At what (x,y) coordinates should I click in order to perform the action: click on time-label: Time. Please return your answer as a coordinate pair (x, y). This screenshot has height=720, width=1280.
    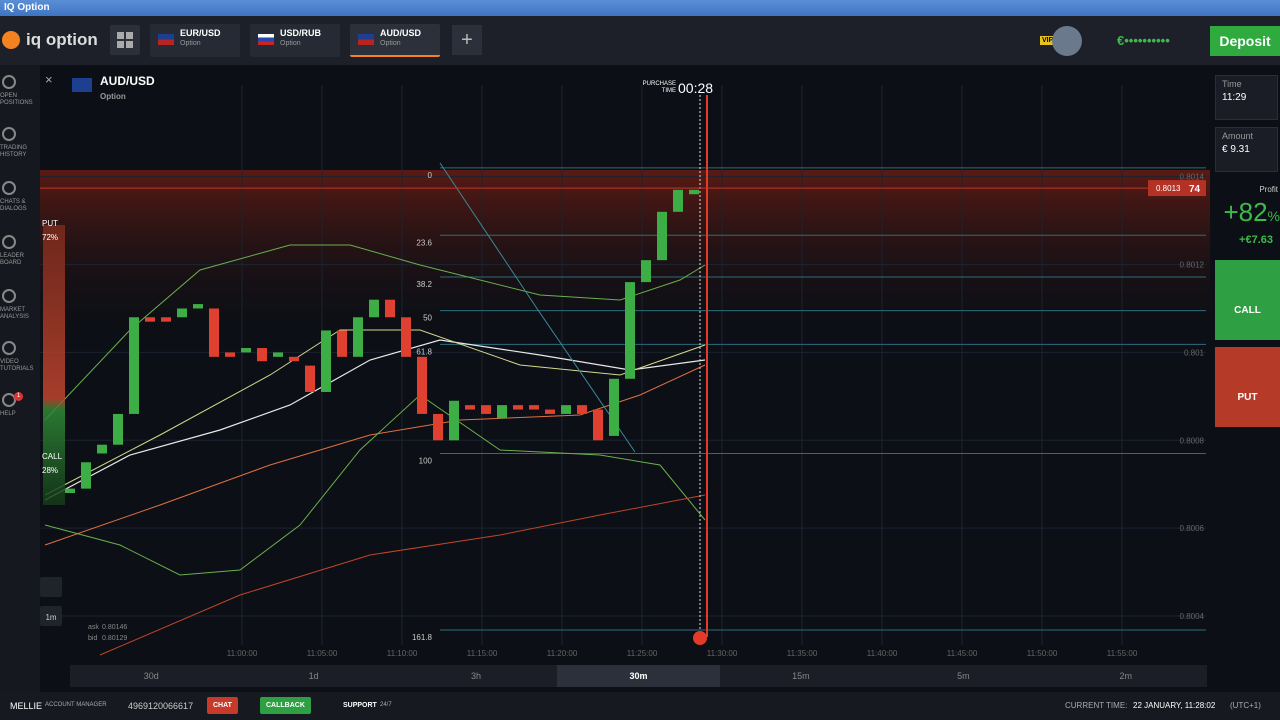
    Looking at the image, I should click on (1232, 84).